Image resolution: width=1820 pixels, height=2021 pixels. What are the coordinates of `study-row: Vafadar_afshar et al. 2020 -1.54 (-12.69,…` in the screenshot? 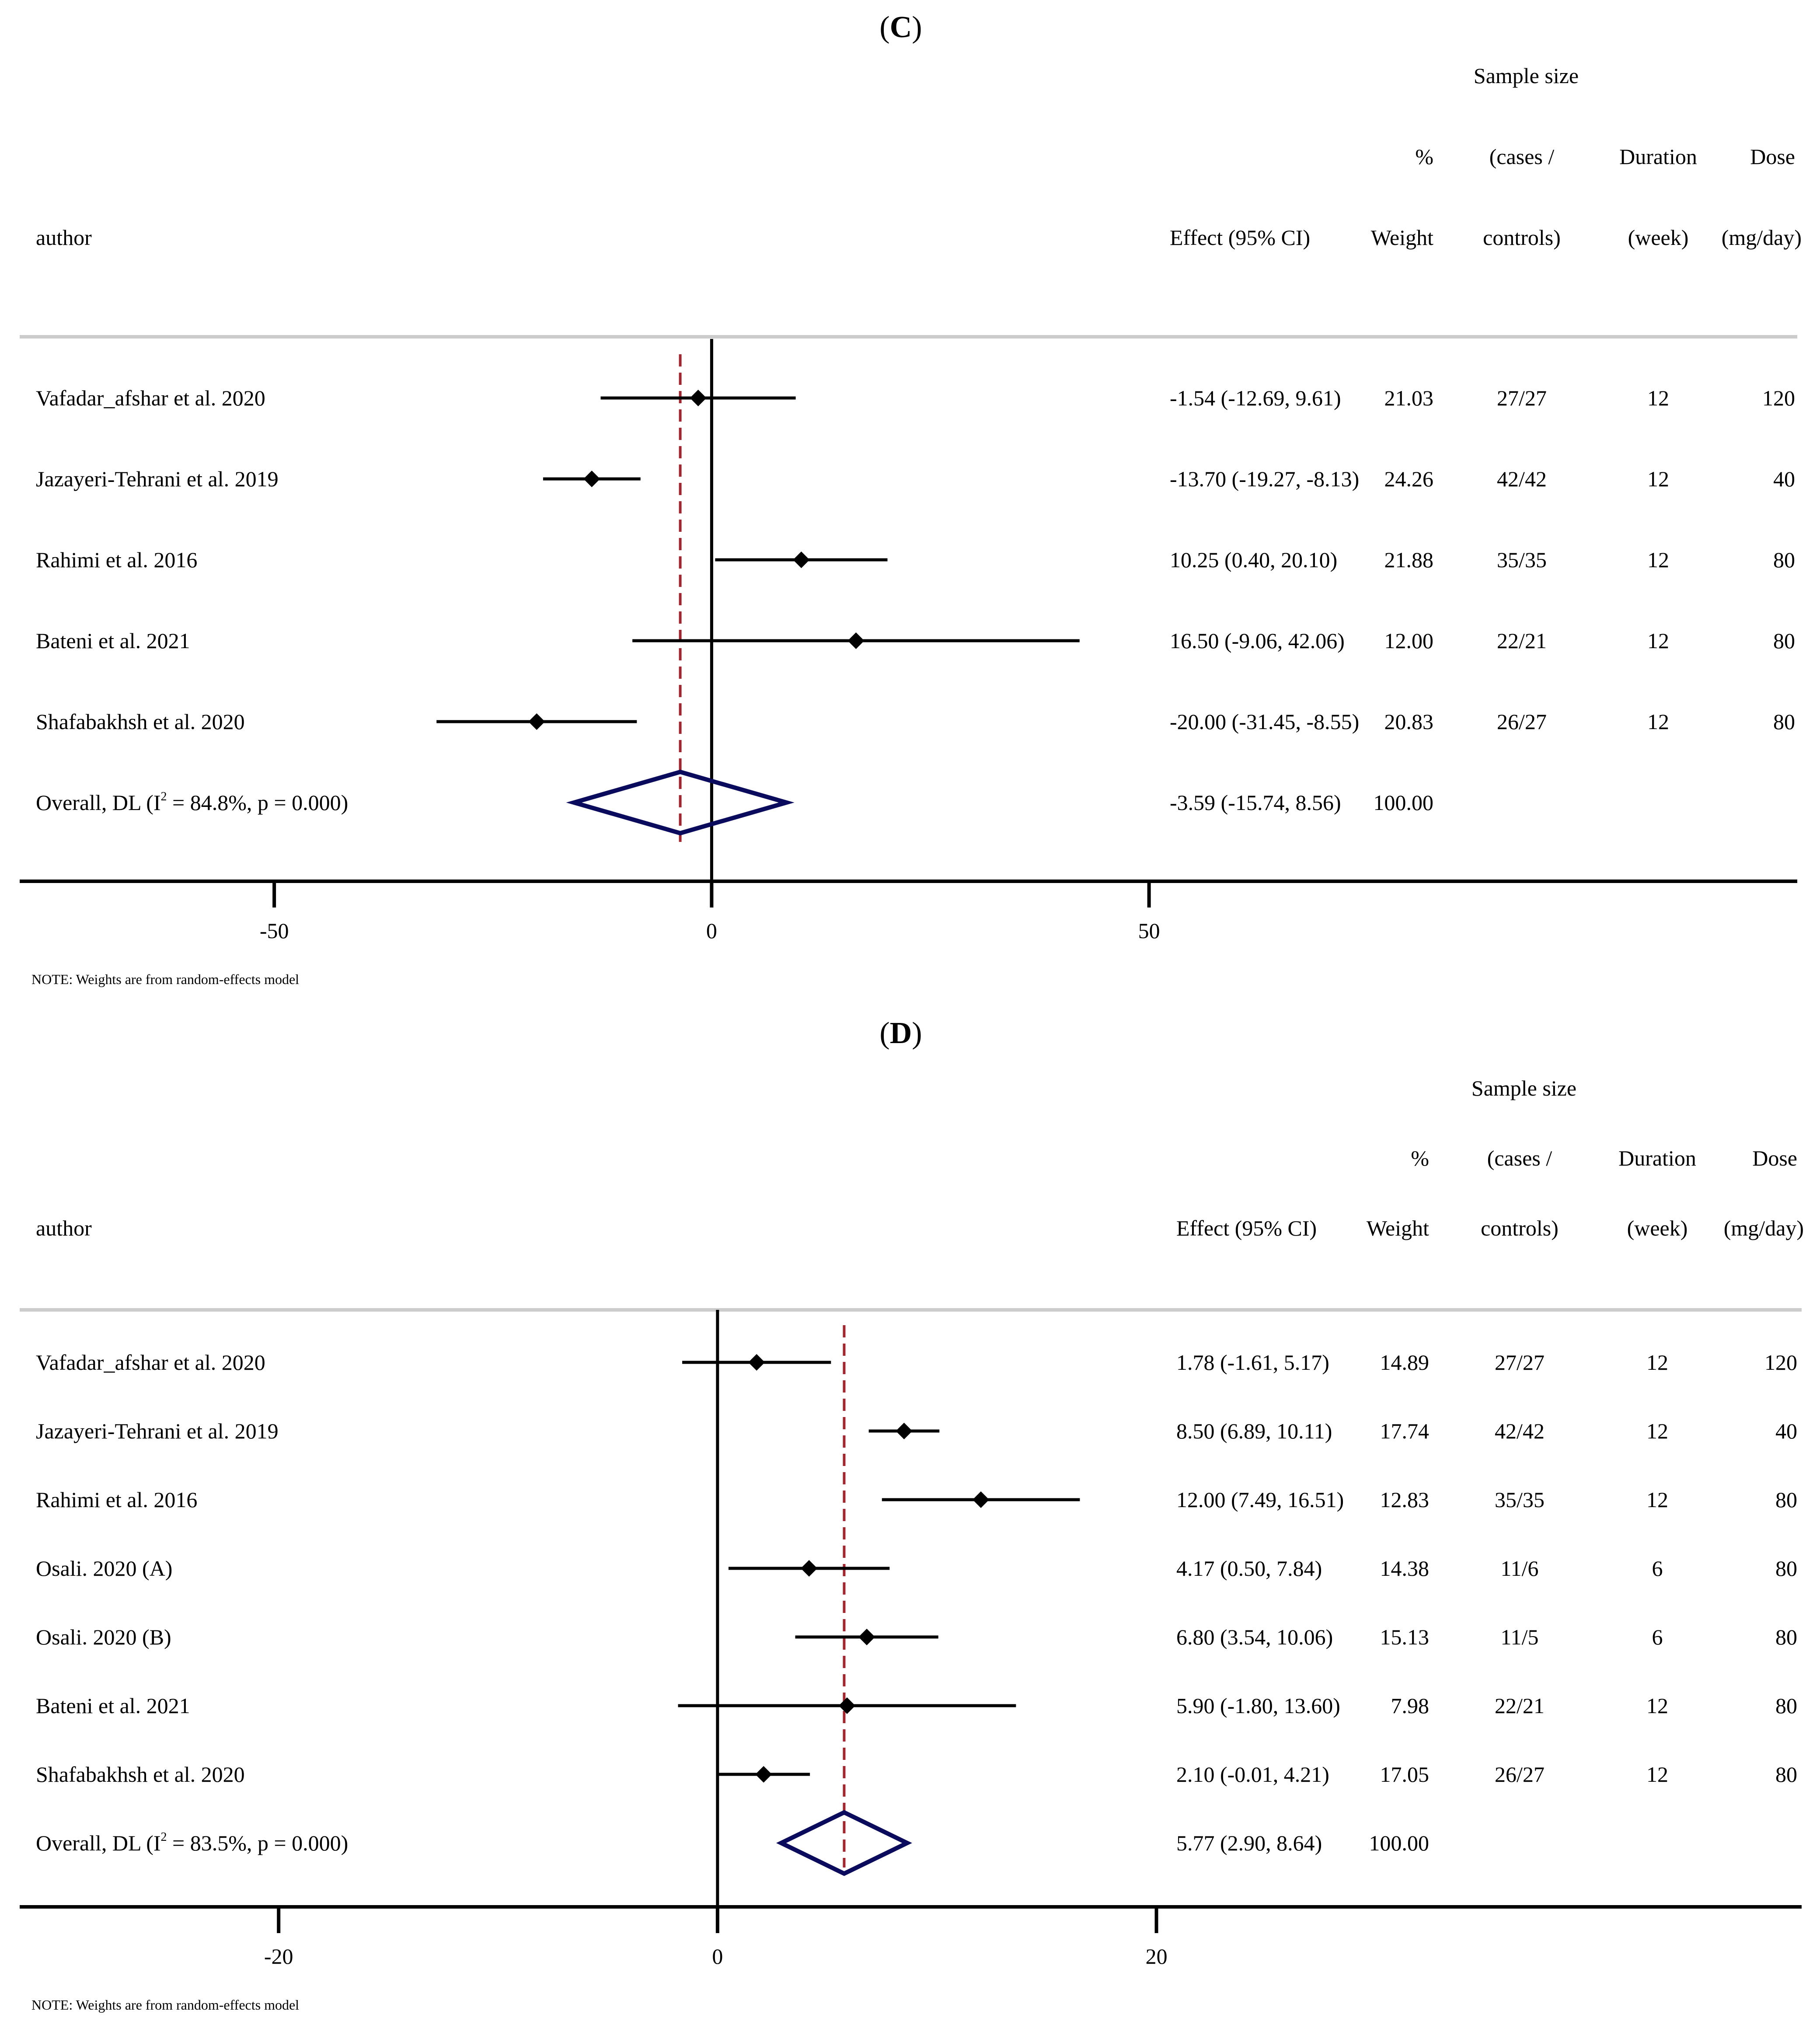 It's located at (915, 398).